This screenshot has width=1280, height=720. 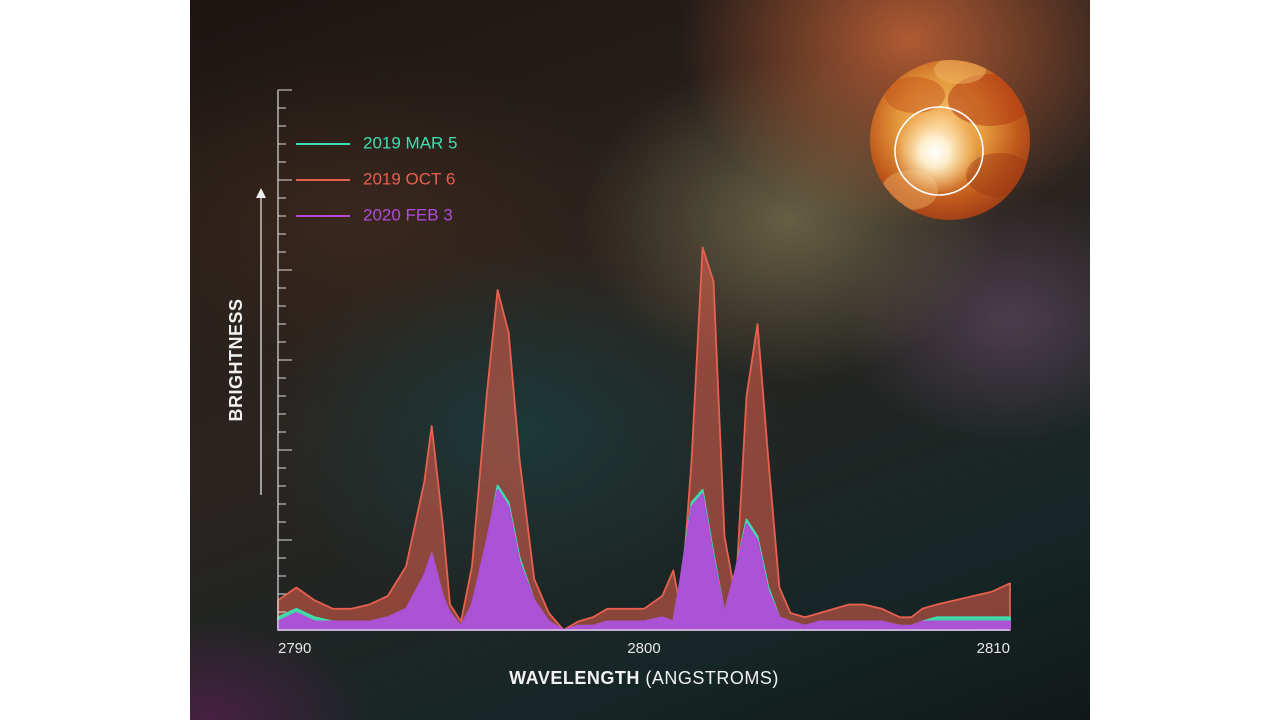 I want to click on star-inset-image, so click(x=950, y=140).